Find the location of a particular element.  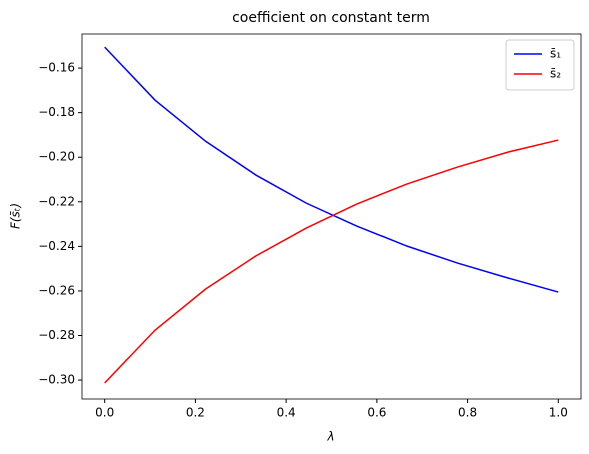

y-tick-label: −0.28 is located at coordinates (56, 335).